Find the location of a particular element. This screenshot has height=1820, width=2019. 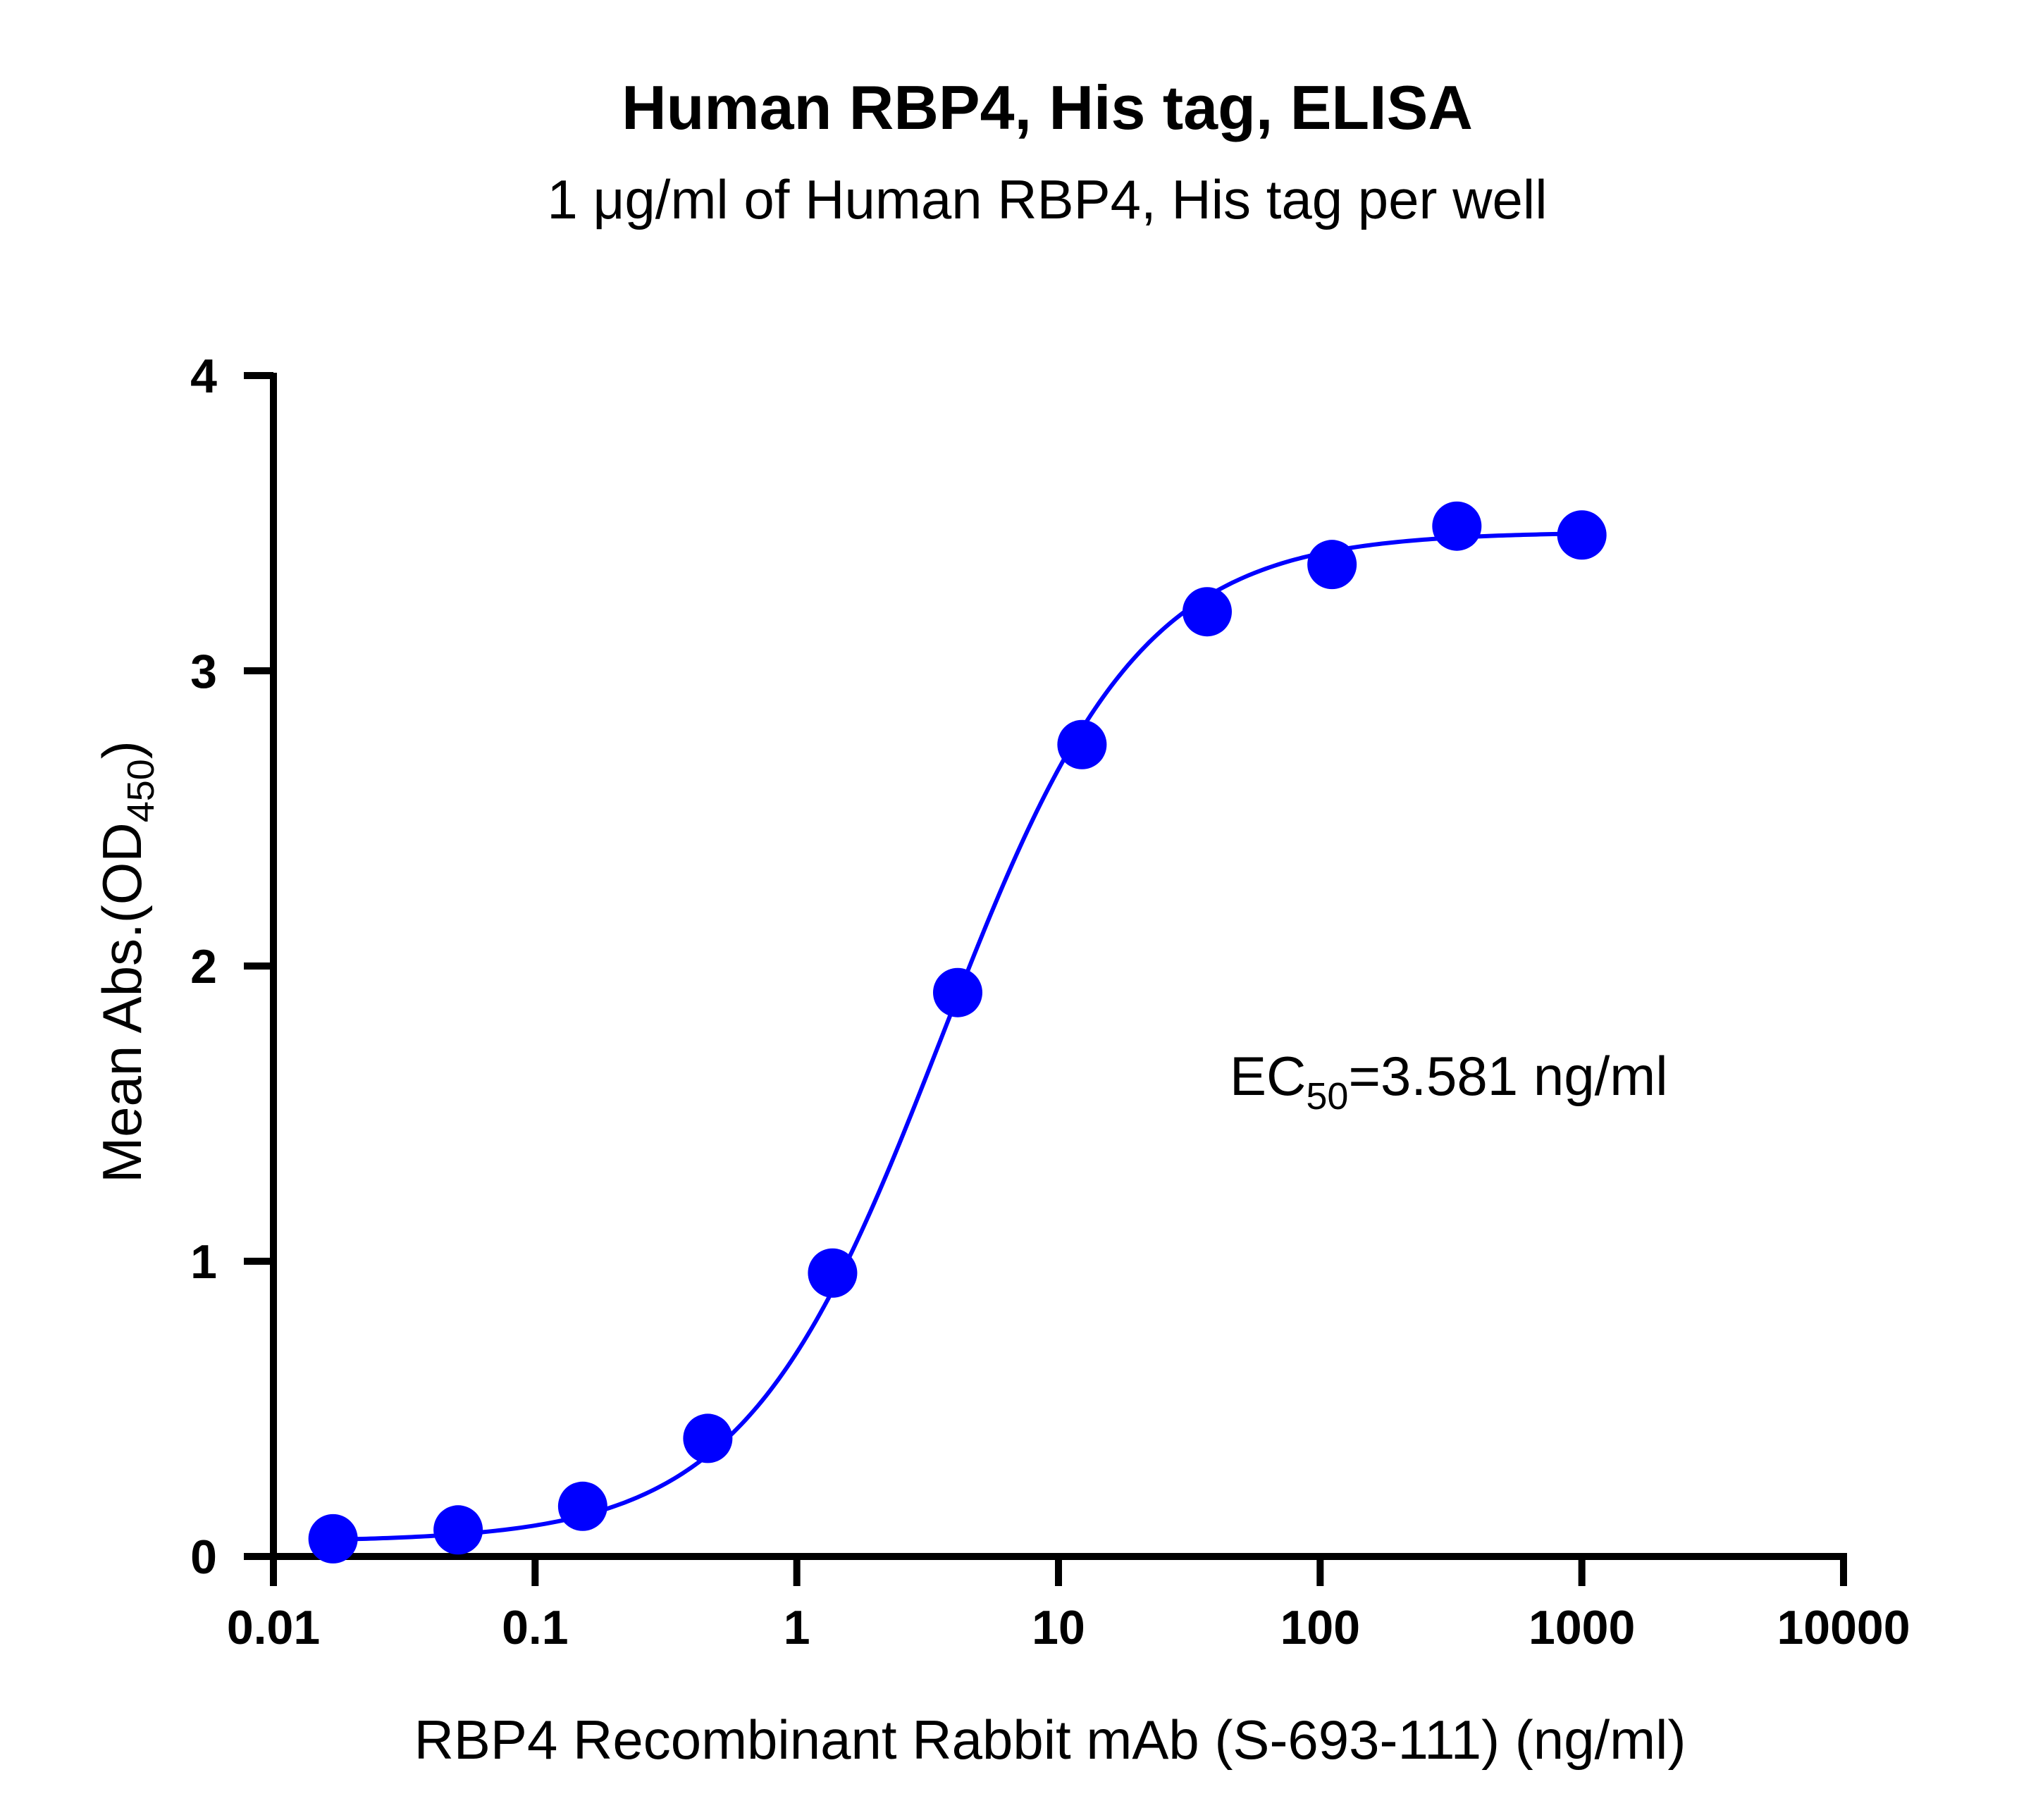

y-axis-title-group: Mean Abs.(OD450) is located at coordinates (126, 962).